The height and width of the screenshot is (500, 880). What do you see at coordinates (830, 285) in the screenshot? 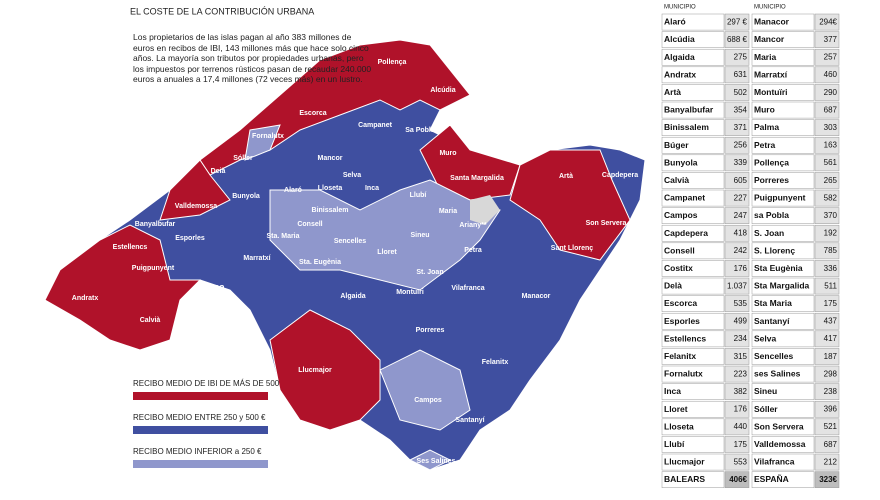
I see `municipality-value: 511` at bounding box center [830, 285].